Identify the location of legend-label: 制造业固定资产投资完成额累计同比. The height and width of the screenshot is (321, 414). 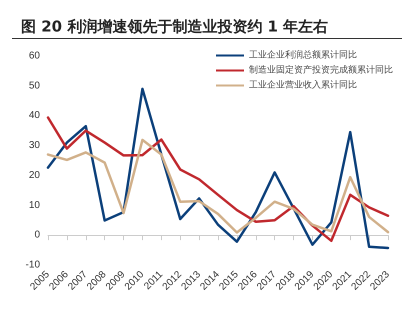
(321, 70).